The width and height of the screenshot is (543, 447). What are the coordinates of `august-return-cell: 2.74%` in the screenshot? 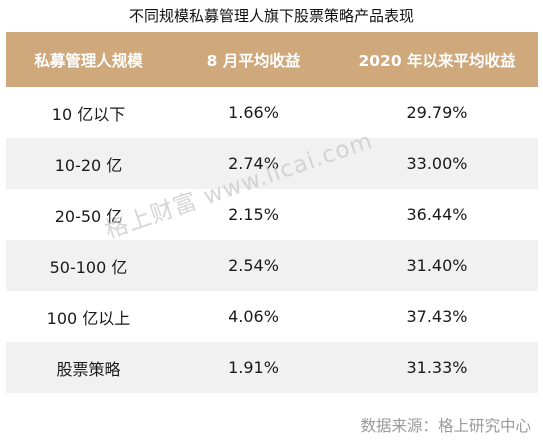 It's located at (253, 163).